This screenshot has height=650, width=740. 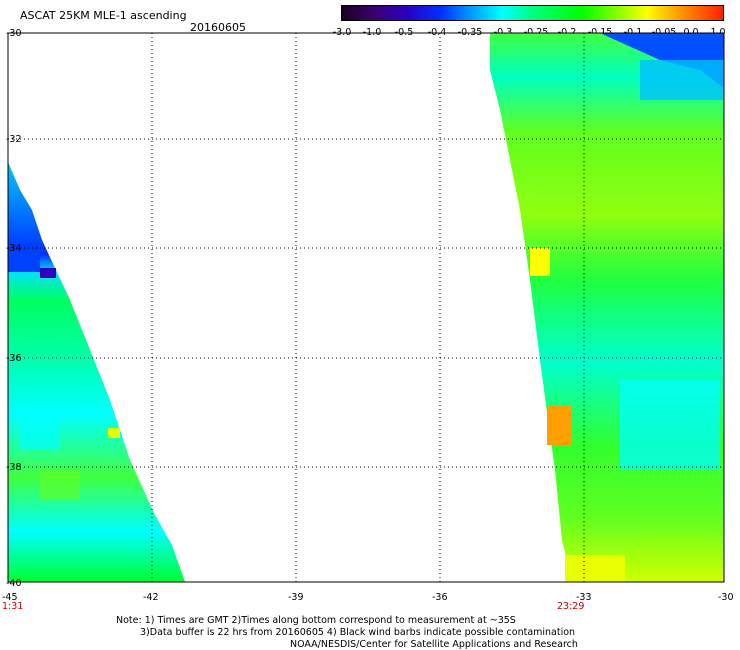 What do you see at coordinates (14, 358) in the screenshot?
I see `y-tick-label: -36` at bounding box center [14, 358].